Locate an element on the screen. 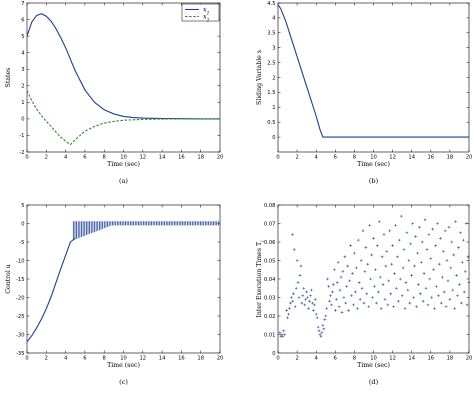 The image size is (474, 402). x-tick-label: 14 is located at coordinates (411, 158).